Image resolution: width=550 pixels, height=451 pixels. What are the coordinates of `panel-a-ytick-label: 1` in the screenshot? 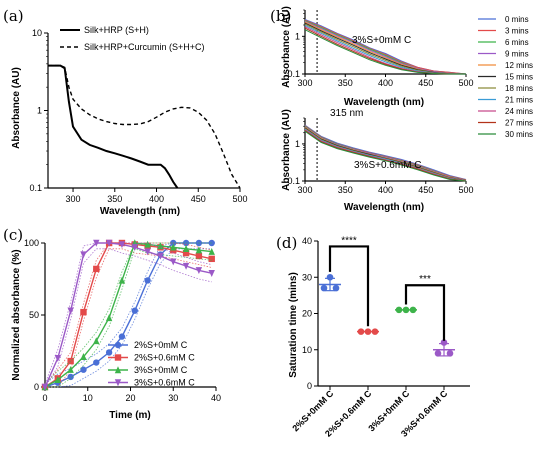 It's located at (39, 111).